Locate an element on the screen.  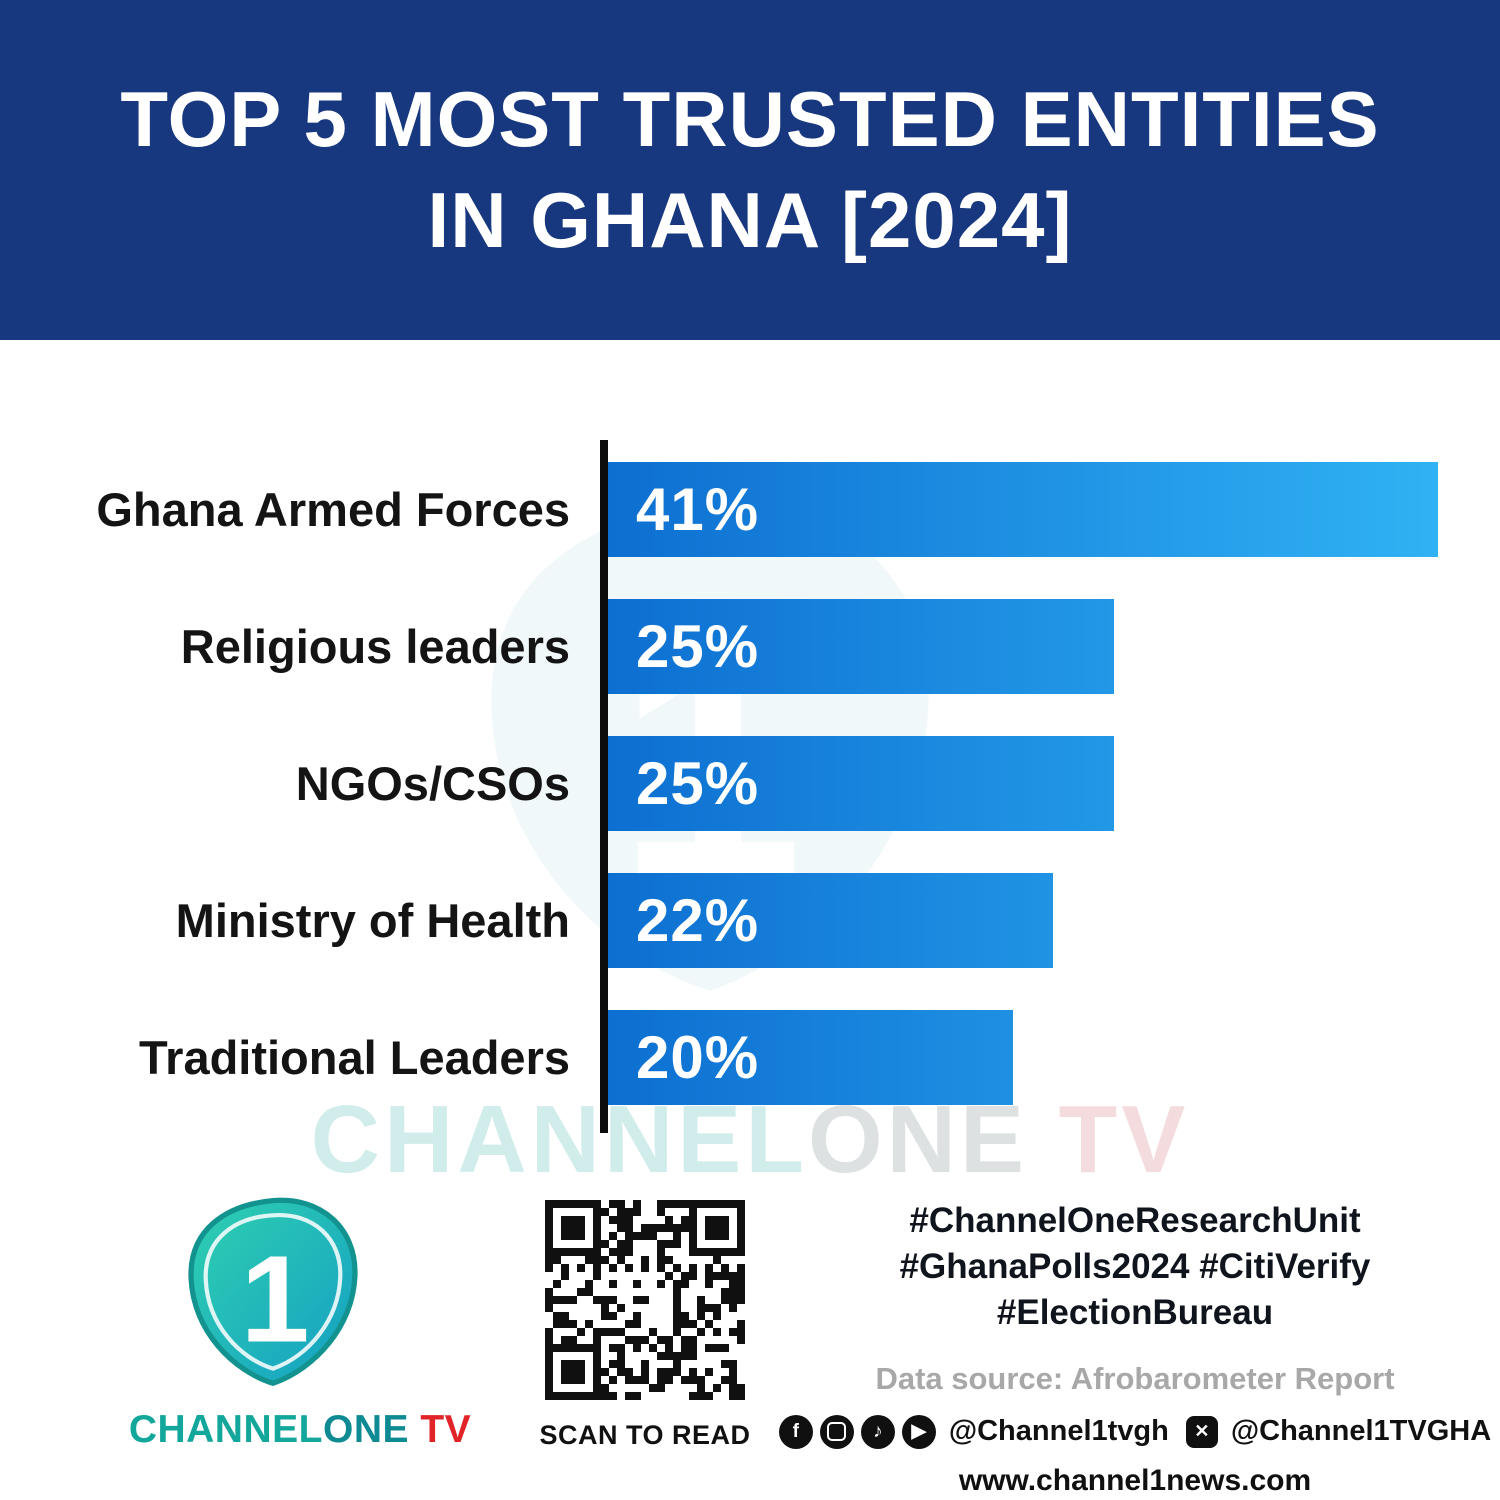
brand-channel: CHANNEL is located at coordinates (225, 1429).